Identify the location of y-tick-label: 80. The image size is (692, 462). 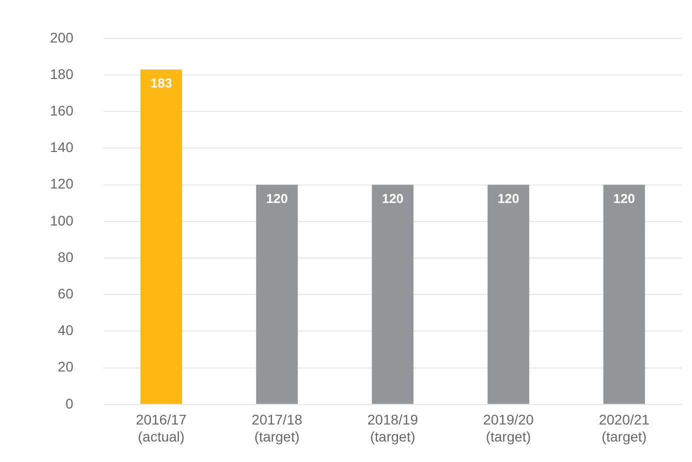
(66, 256).